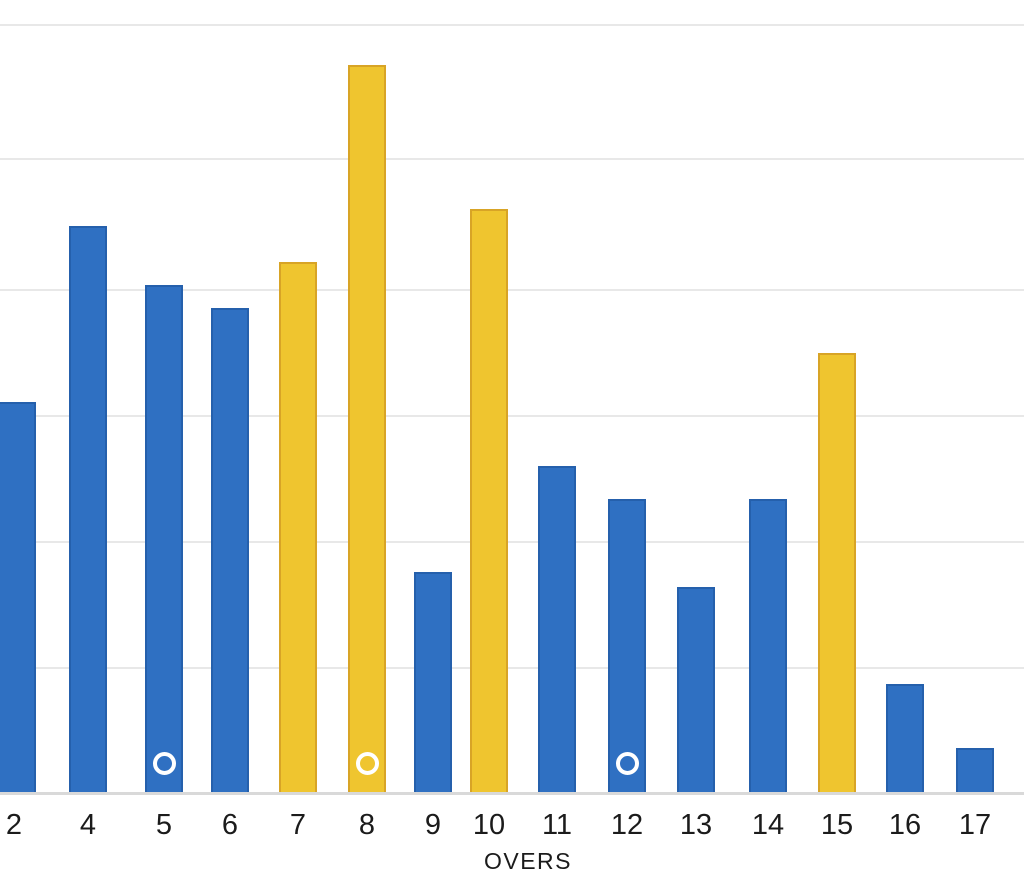  What do you see at coordinates (627, 825) in the screenshot?
I see `x-tick-label-12: 12` at bounding box center [627, 825].